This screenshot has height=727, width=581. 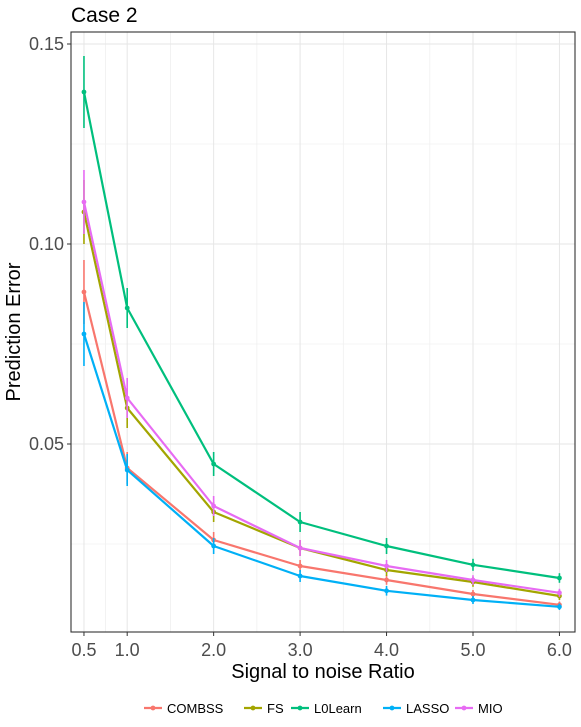 What do you see at coordinates (14, 331) in the screenshot?
I see `y-axis-title: Prediction Error` at bounding box center [14, 331].